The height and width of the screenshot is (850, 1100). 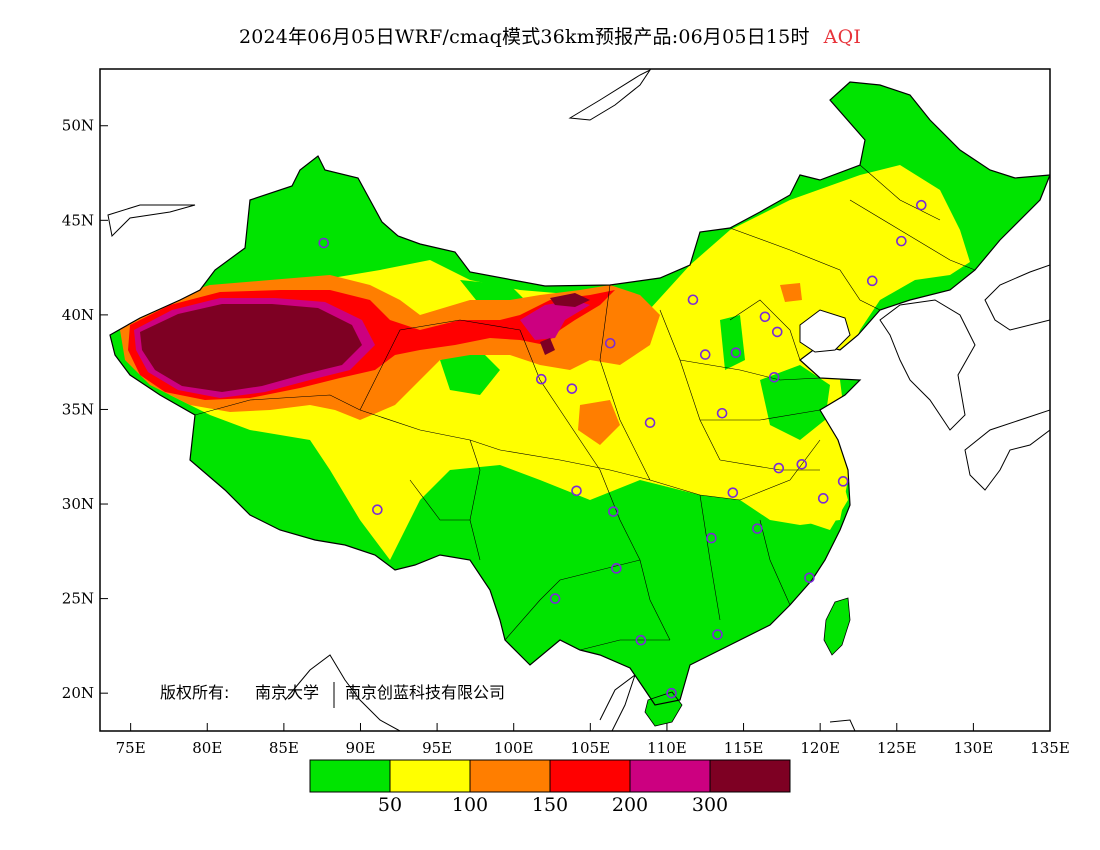 What do you see at coordinates (591, 748) in the screenshot?
I see `lon-label: 105E` at bounding box center [591, 748].